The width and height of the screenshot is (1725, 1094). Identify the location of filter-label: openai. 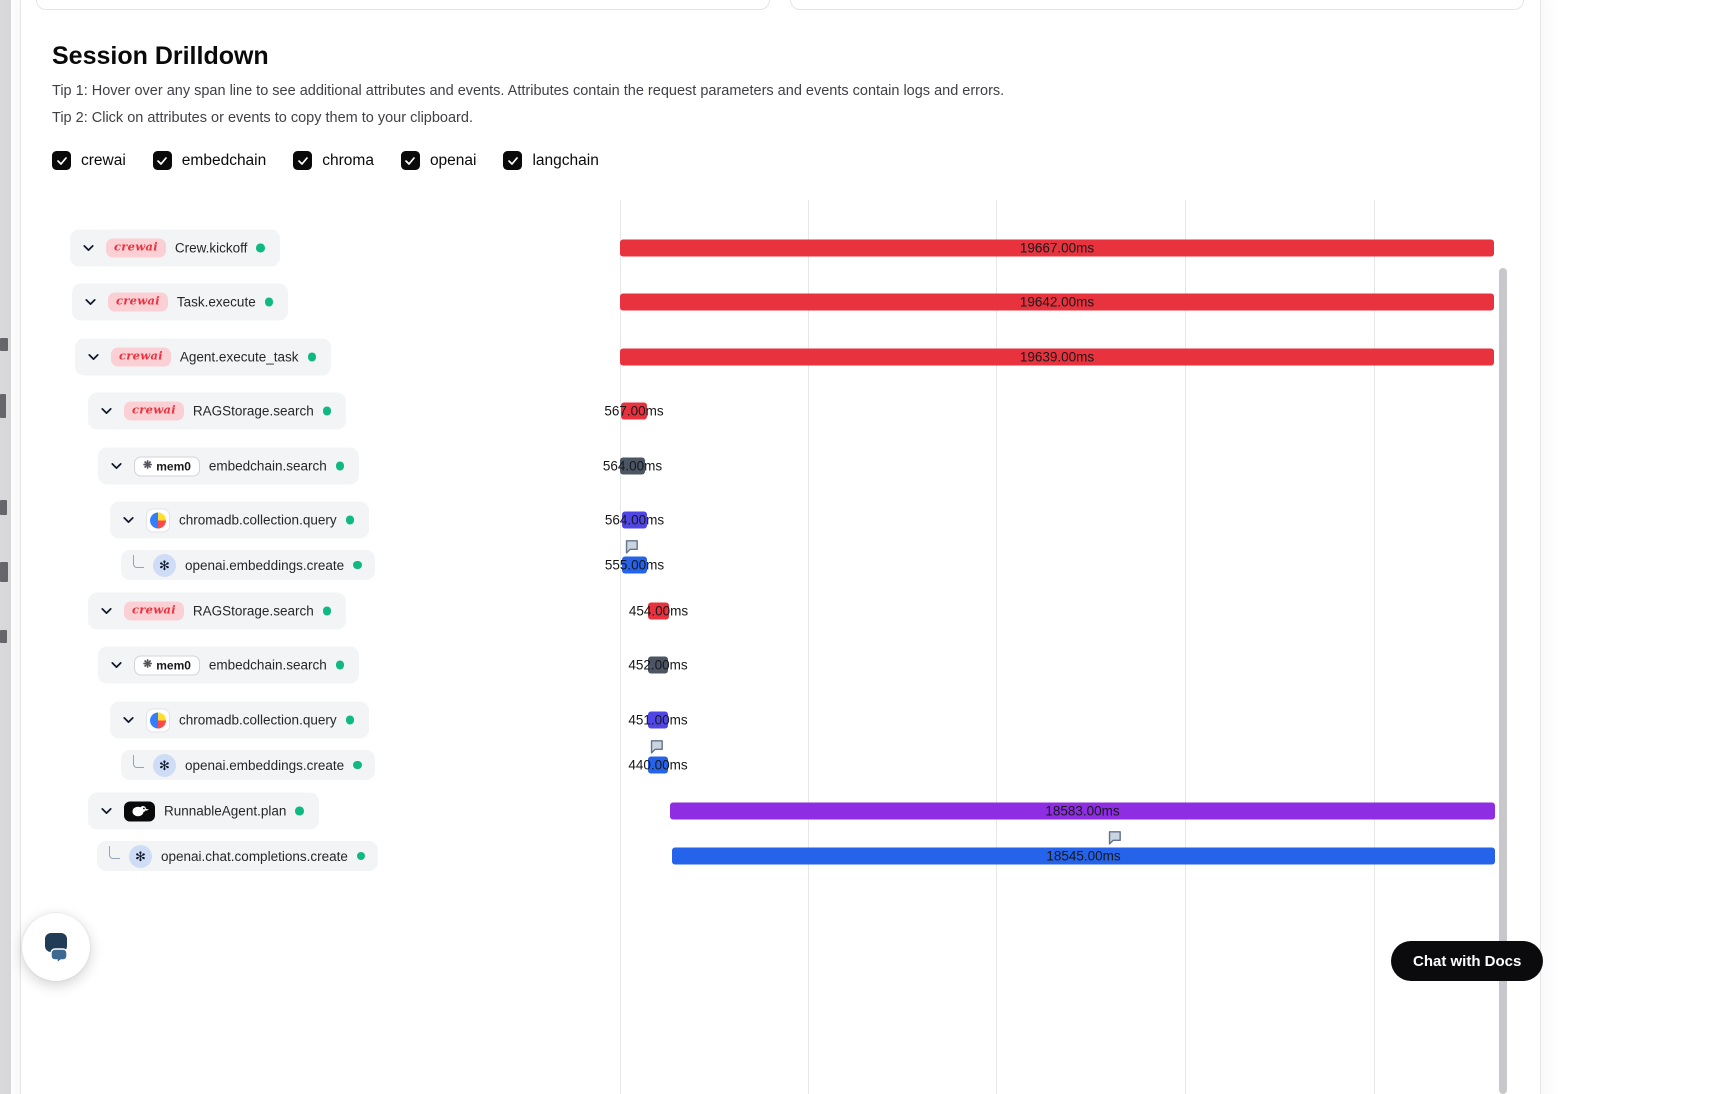
(453, 160).